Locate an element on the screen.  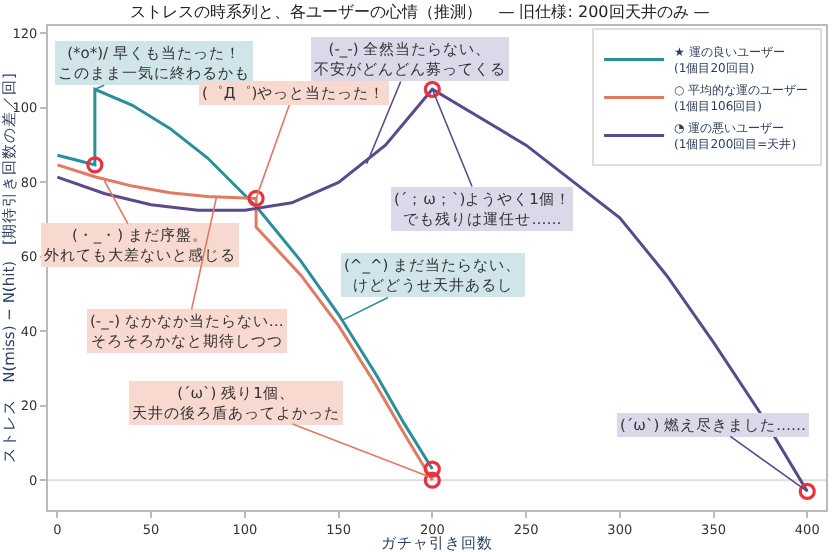
chart-title: ストレスの時系列と、各ユーザーの心情（推測） — 旧仕様: 200回天井のみ — is located at coordinates (420, 11).